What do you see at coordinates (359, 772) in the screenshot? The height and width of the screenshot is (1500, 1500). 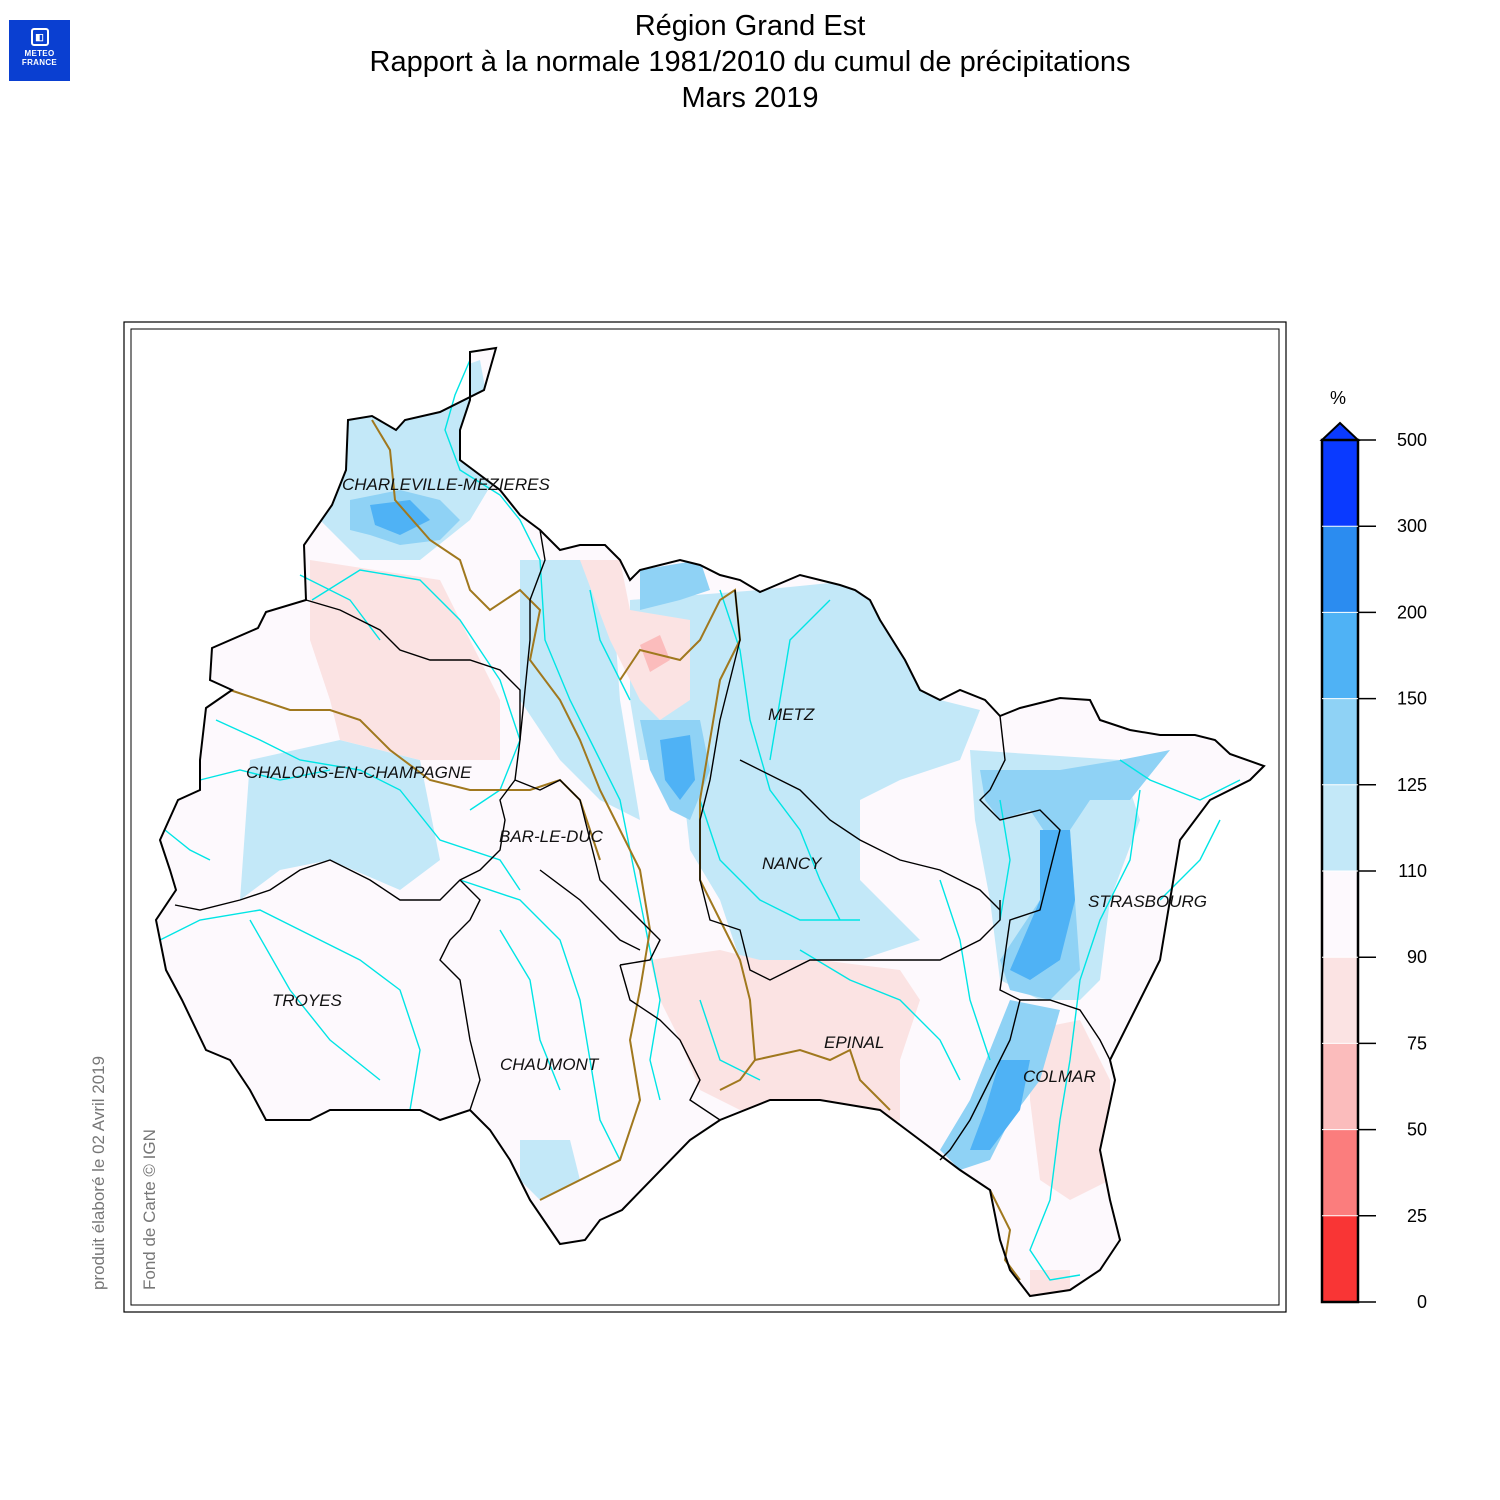 I see `city-label: CHALONS-EN-CHAMPAGNE` at bounding box center [359, 772].